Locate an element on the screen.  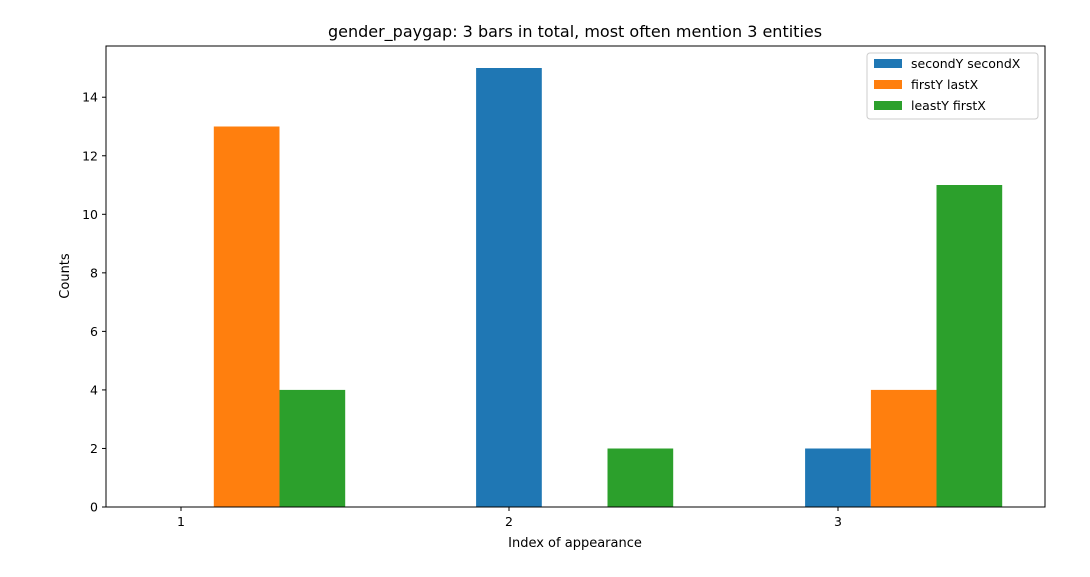
x-tick-label: 3 is located at coordinates (838, 521).